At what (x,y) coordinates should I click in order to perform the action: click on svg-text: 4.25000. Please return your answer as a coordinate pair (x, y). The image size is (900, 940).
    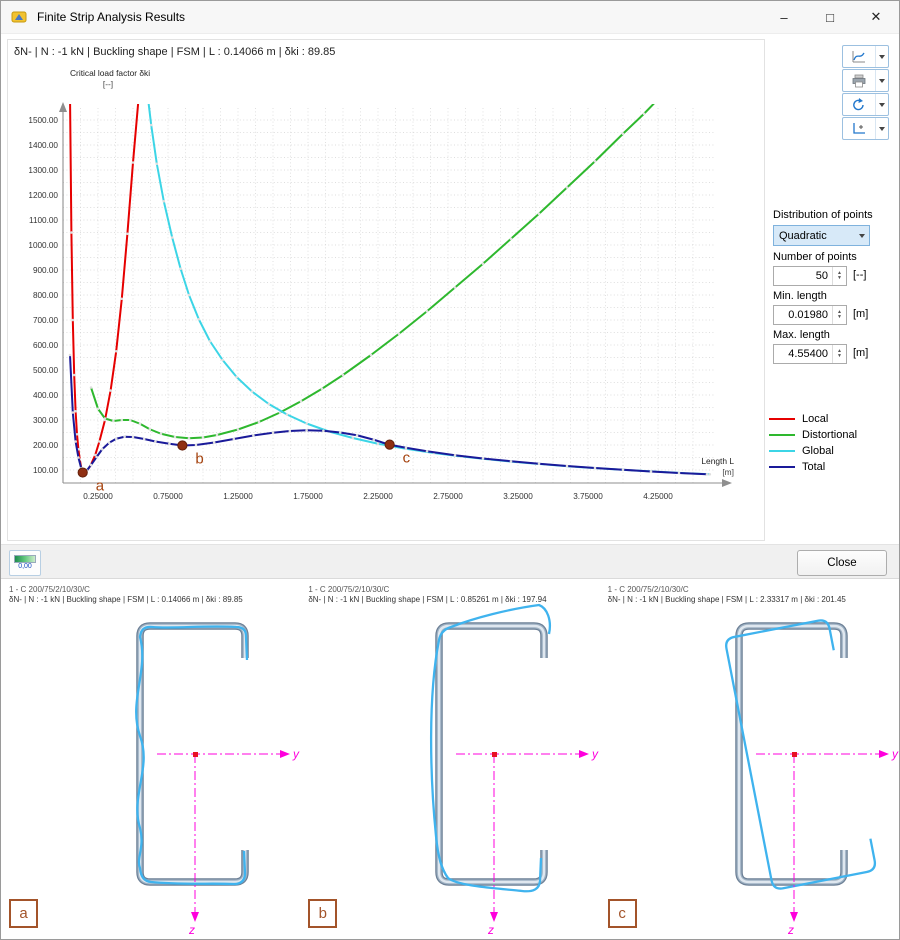
    Looking at the image, I should click on (658, 496).